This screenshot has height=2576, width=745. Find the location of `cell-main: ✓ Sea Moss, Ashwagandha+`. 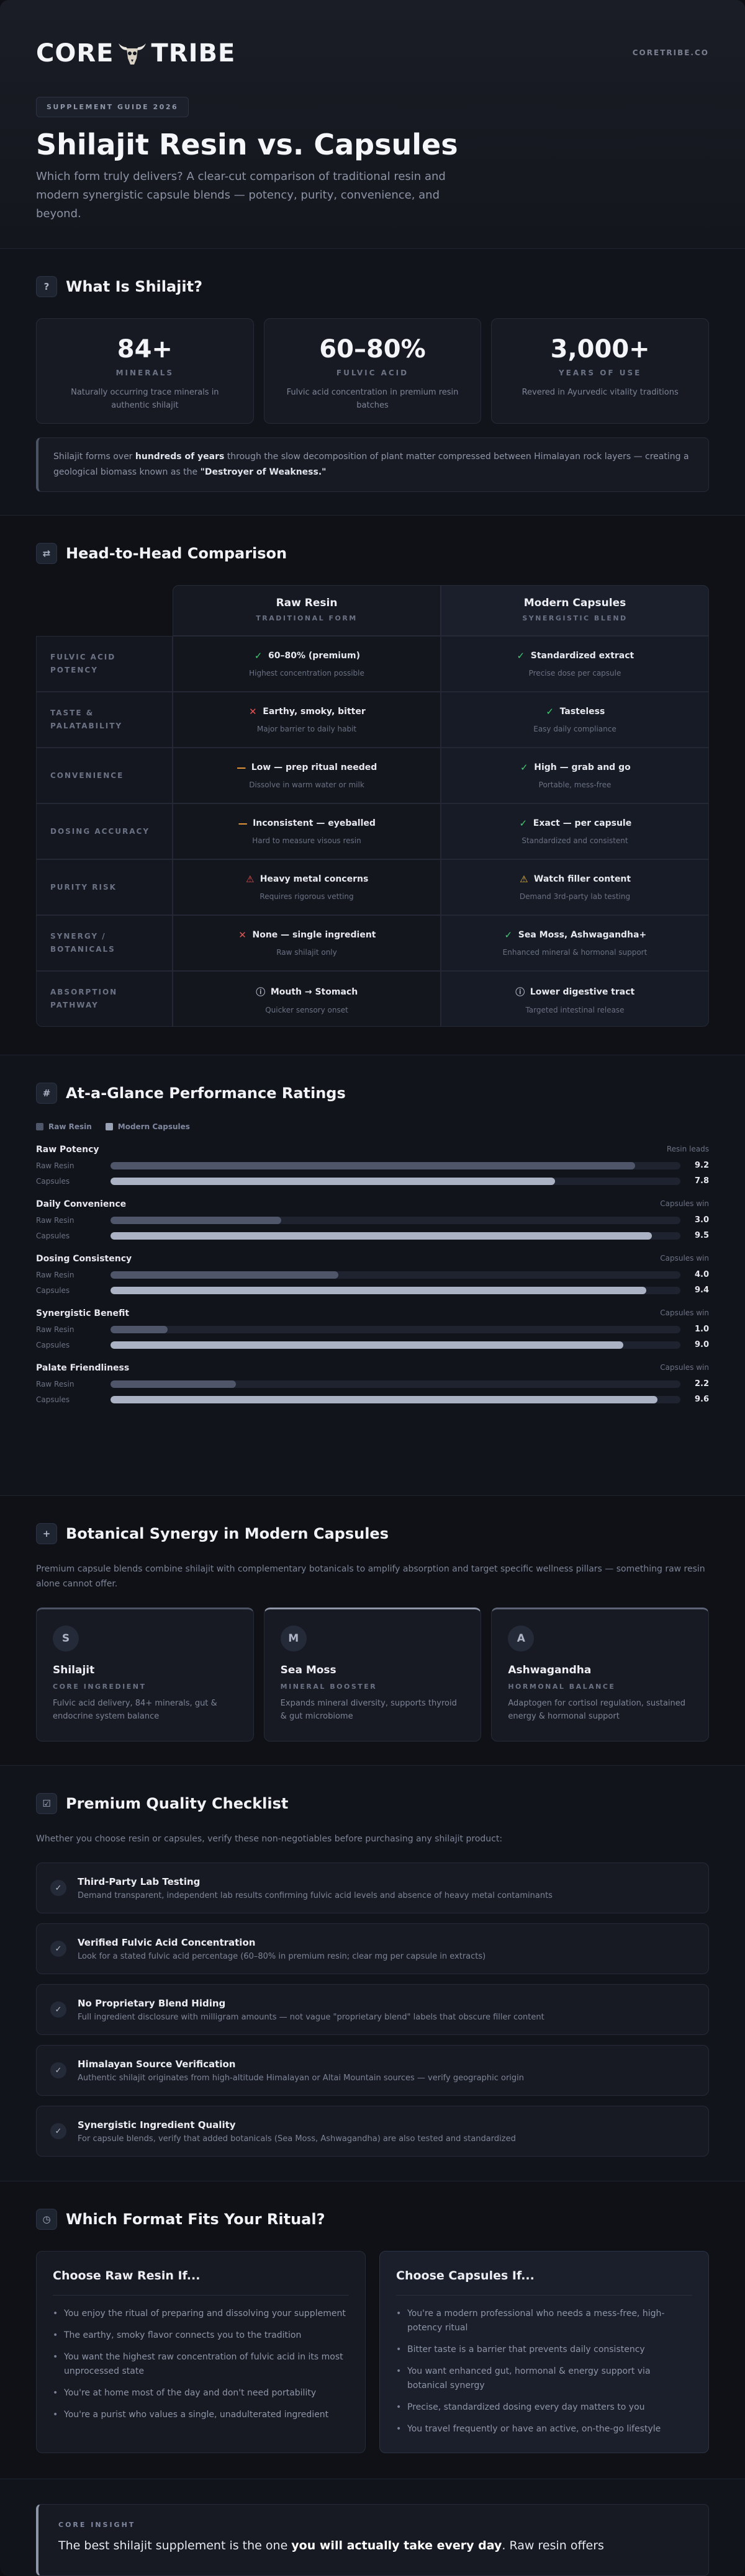

cell-main: ✓ Sea Moss, Ashwagandha+ is located at coordinates (574, 935).